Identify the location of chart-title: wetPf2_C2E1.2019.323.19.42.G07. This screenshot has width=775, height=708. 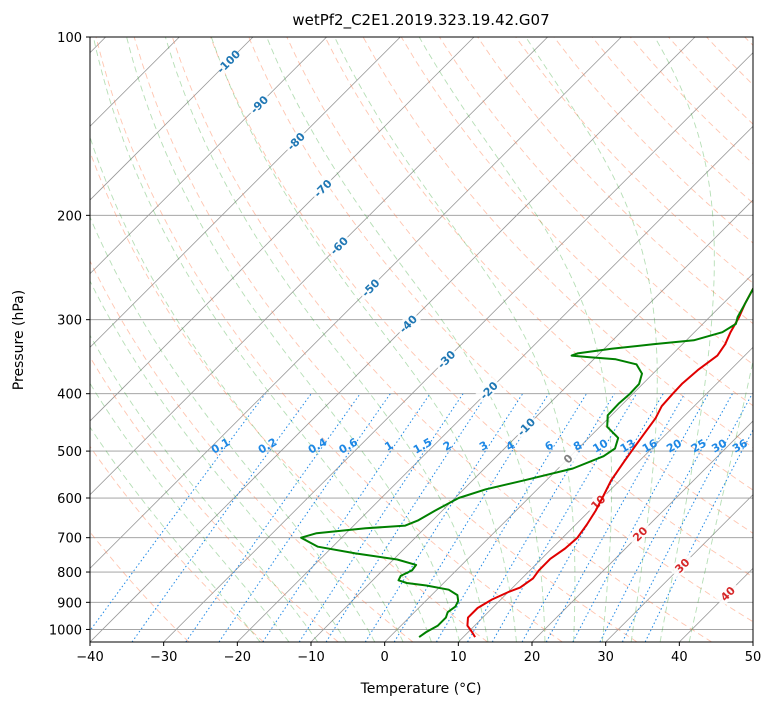
(420, 20).